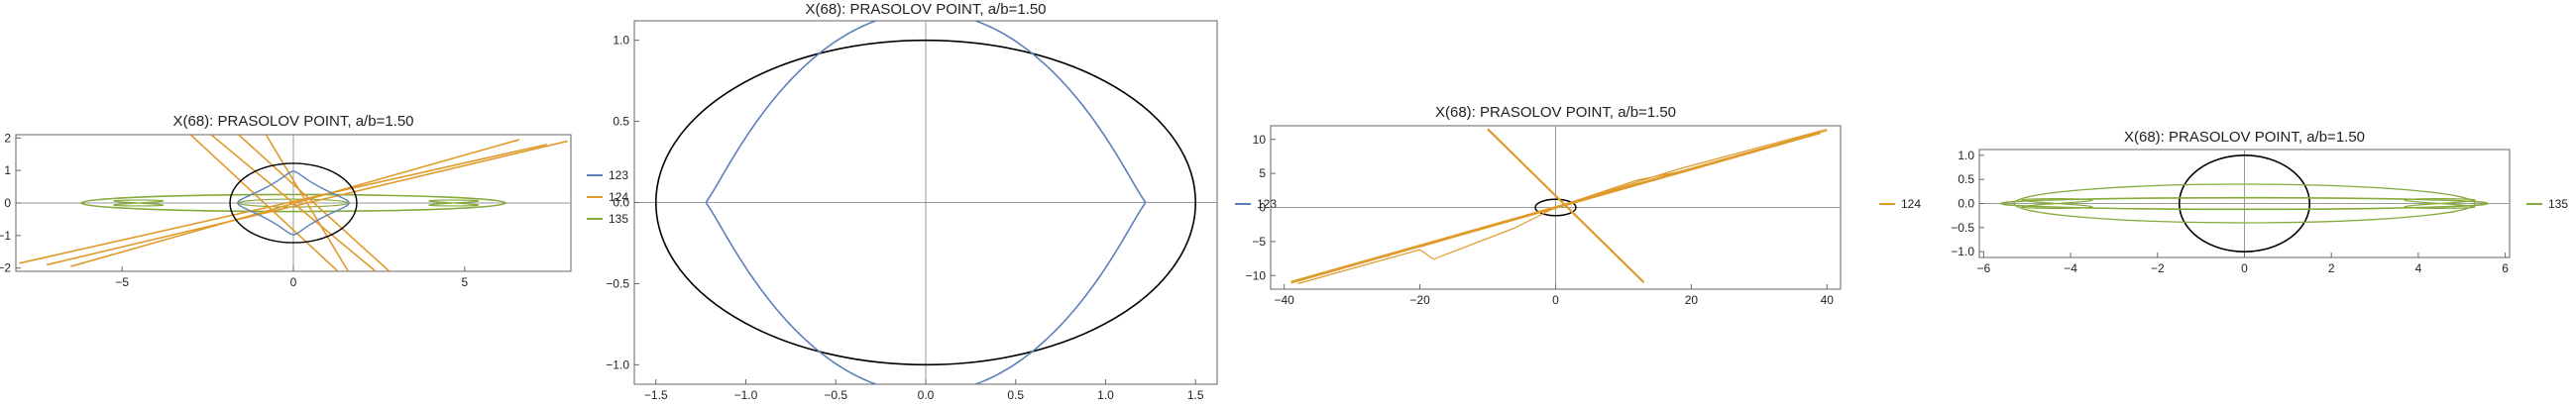  I want to click on x-tick-label: 0.5, so click(1015, 395).